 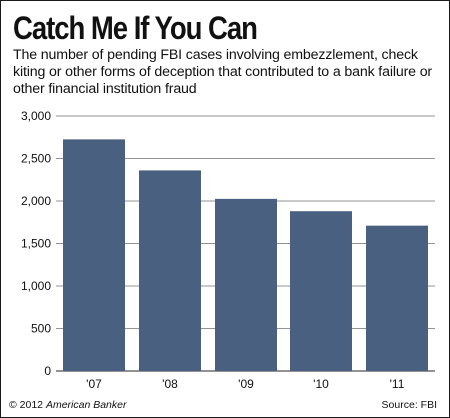 What do you see at coordinates (36, 201) in the screenshot?
I see `y-tick-label: 2,000` at bounding box center [36, 201].